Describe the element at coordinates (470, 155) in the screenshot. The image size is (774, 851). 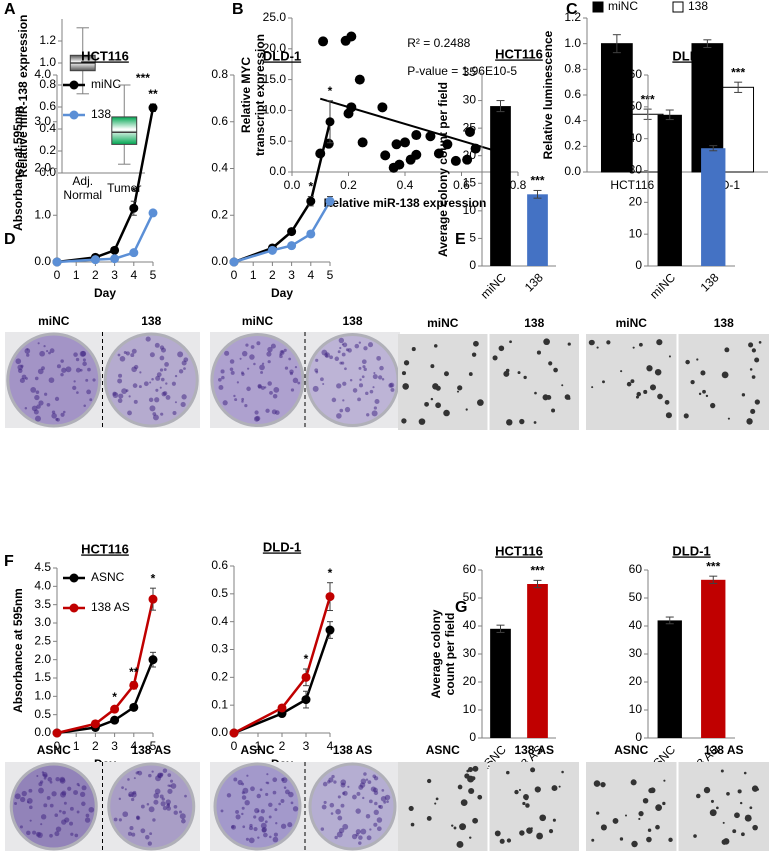
I see `y-tick-label: 20` at that location.